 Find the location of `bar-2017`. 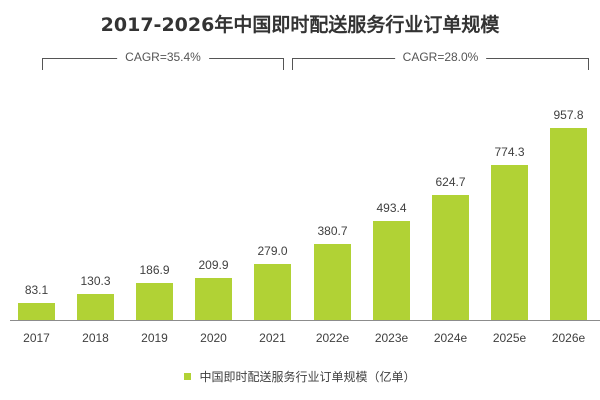

bar-2017 is located at coordinates (36, 311).